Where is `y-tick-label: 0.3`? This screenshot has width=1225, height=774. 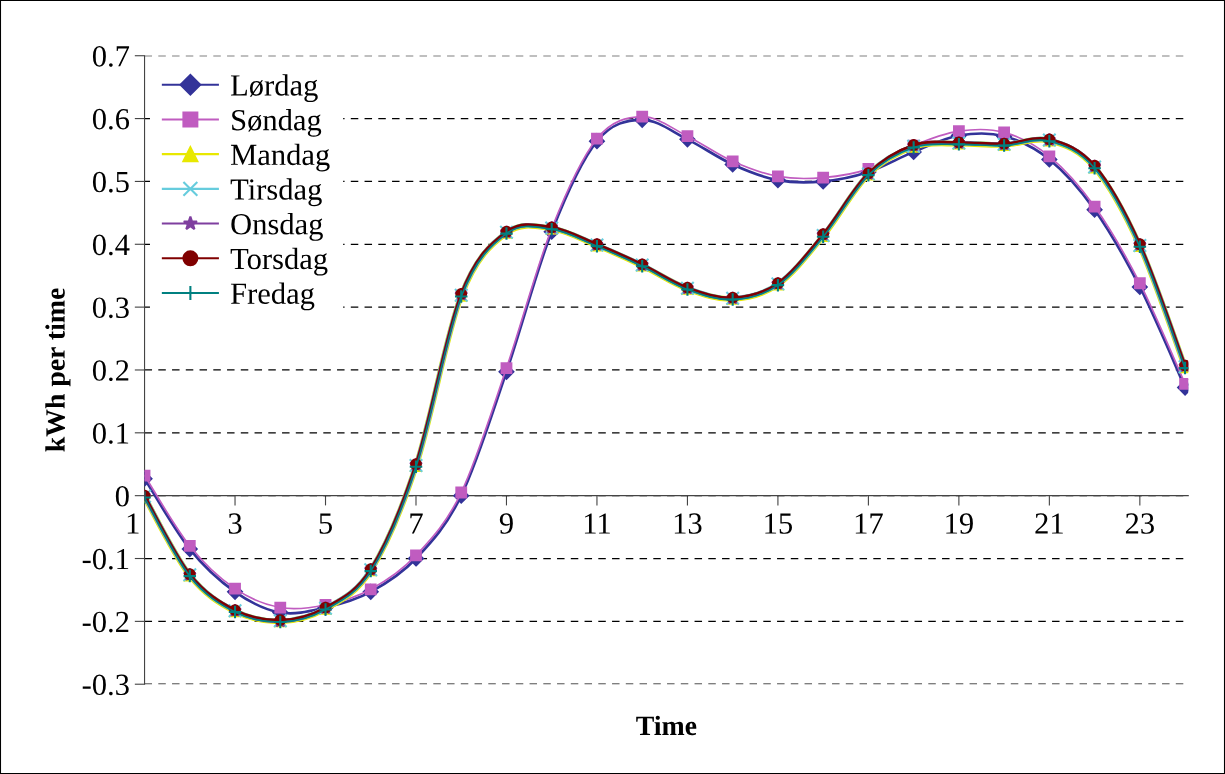
y-tick-label: 0.3 is located at coordinates (110, 308).